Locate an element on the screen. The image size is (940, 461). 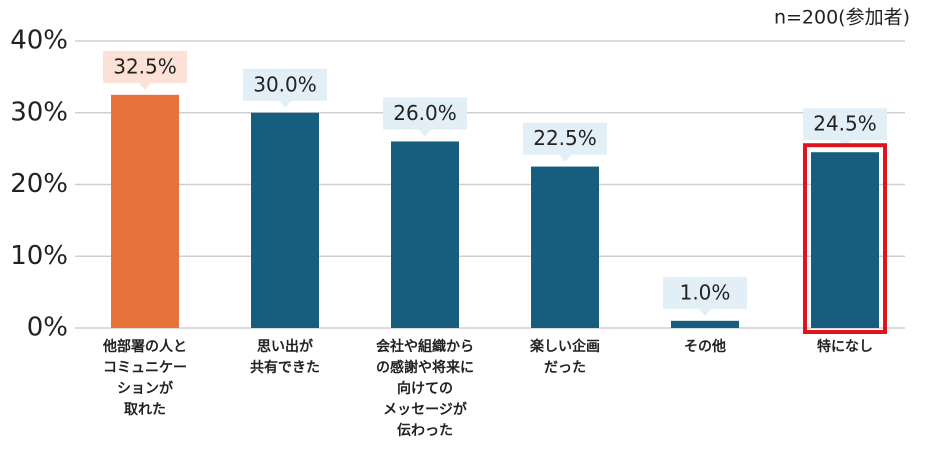
y-tick-label: 30% is located at coordinates (39, 112).